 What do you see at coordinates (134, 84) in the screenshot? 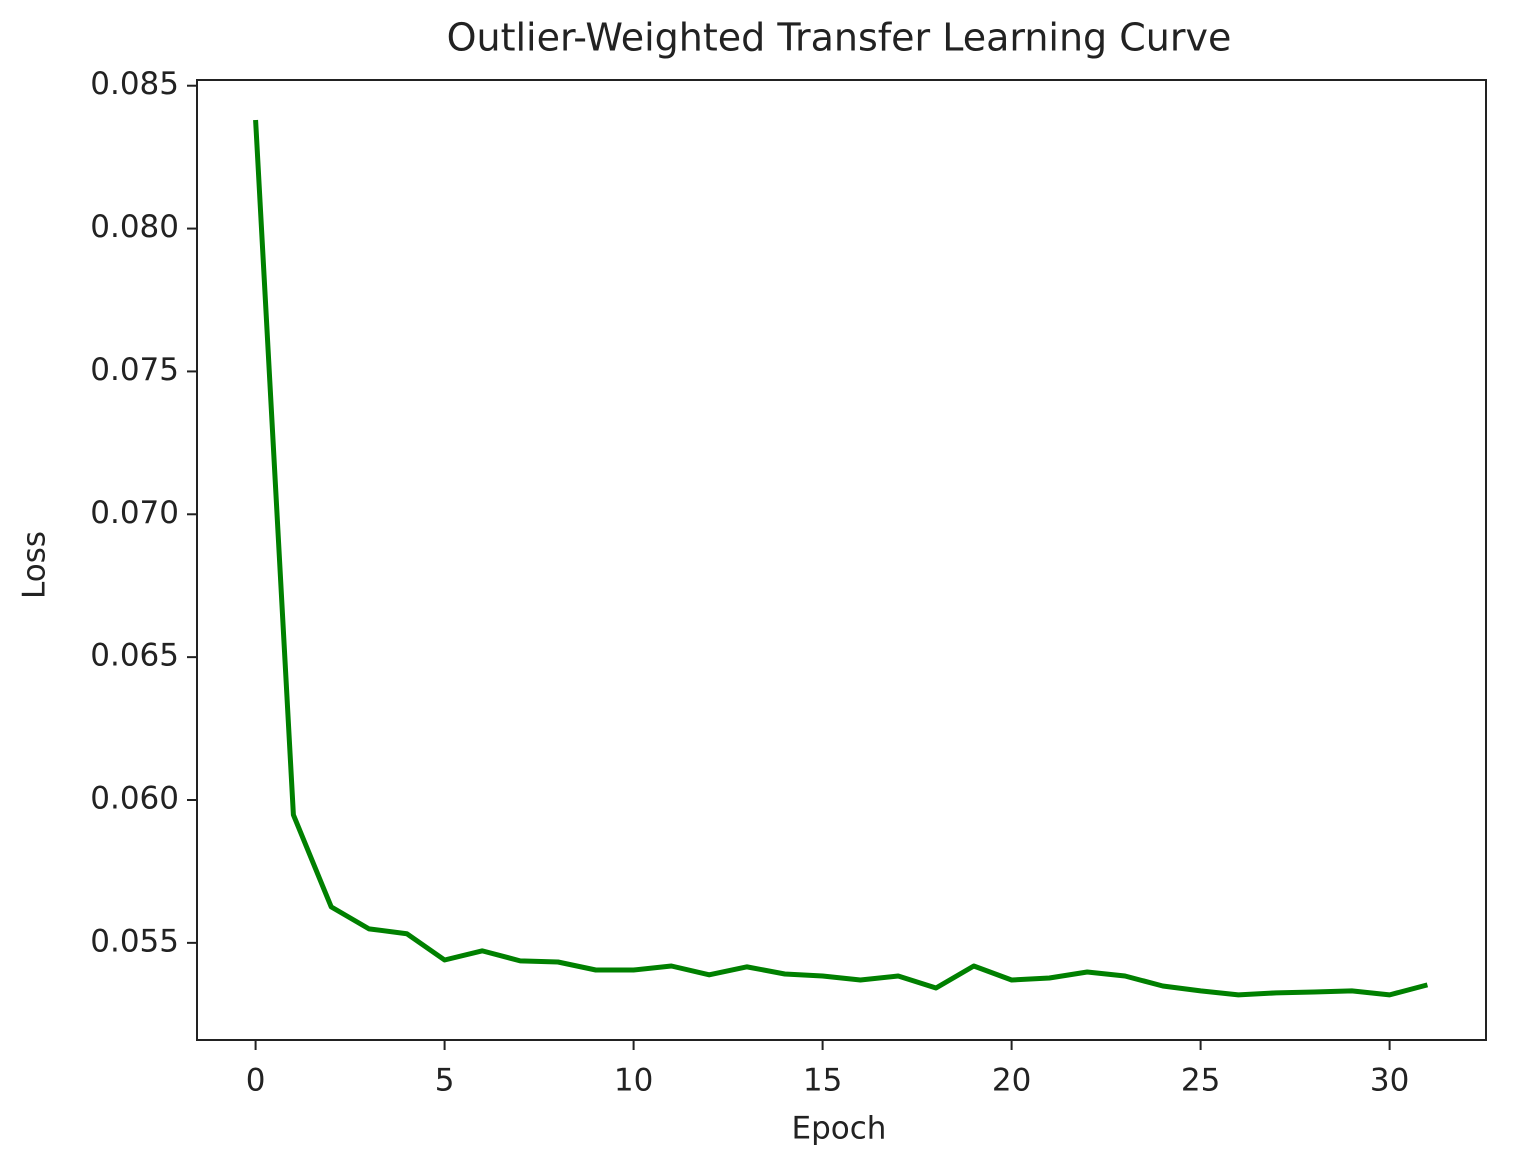
I see `y-tick-label: 0.085` at bounding box center [134, 84].